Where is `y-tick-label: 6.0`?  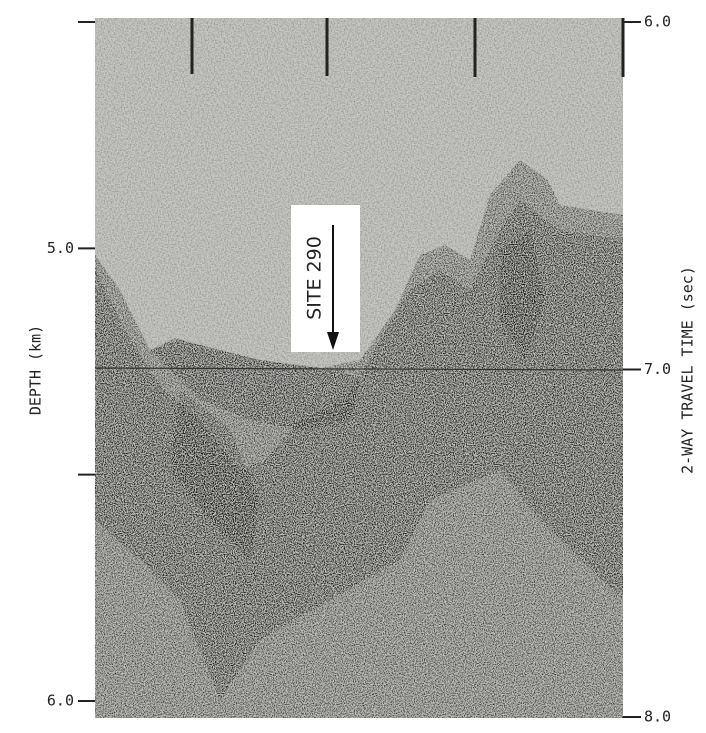 y-tick-label: 6.0 is located at coordinates (60, 701).